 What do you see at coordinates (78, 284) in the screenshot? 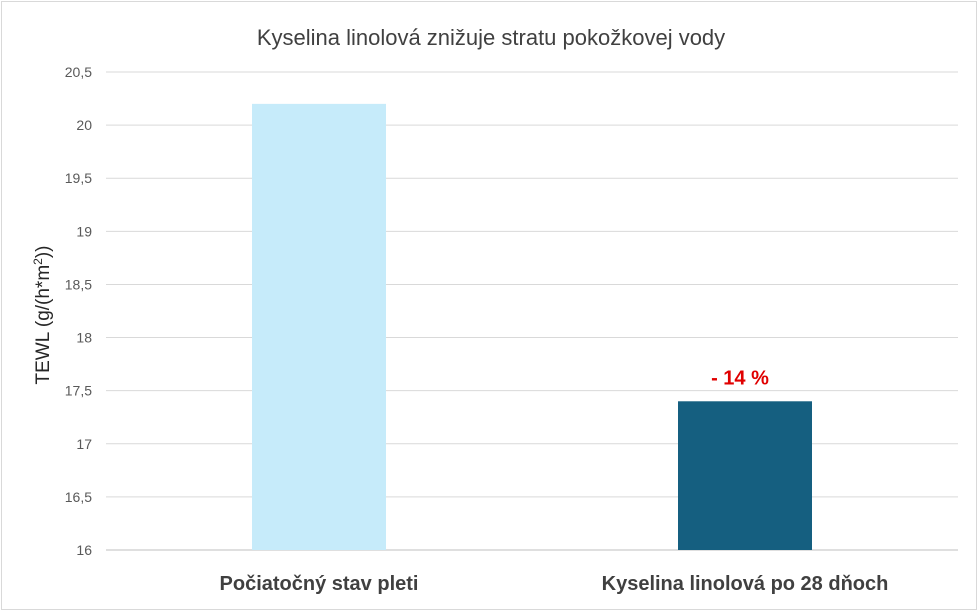
I see `y-tick-label: 18,5` at bounding box center [78, 284].